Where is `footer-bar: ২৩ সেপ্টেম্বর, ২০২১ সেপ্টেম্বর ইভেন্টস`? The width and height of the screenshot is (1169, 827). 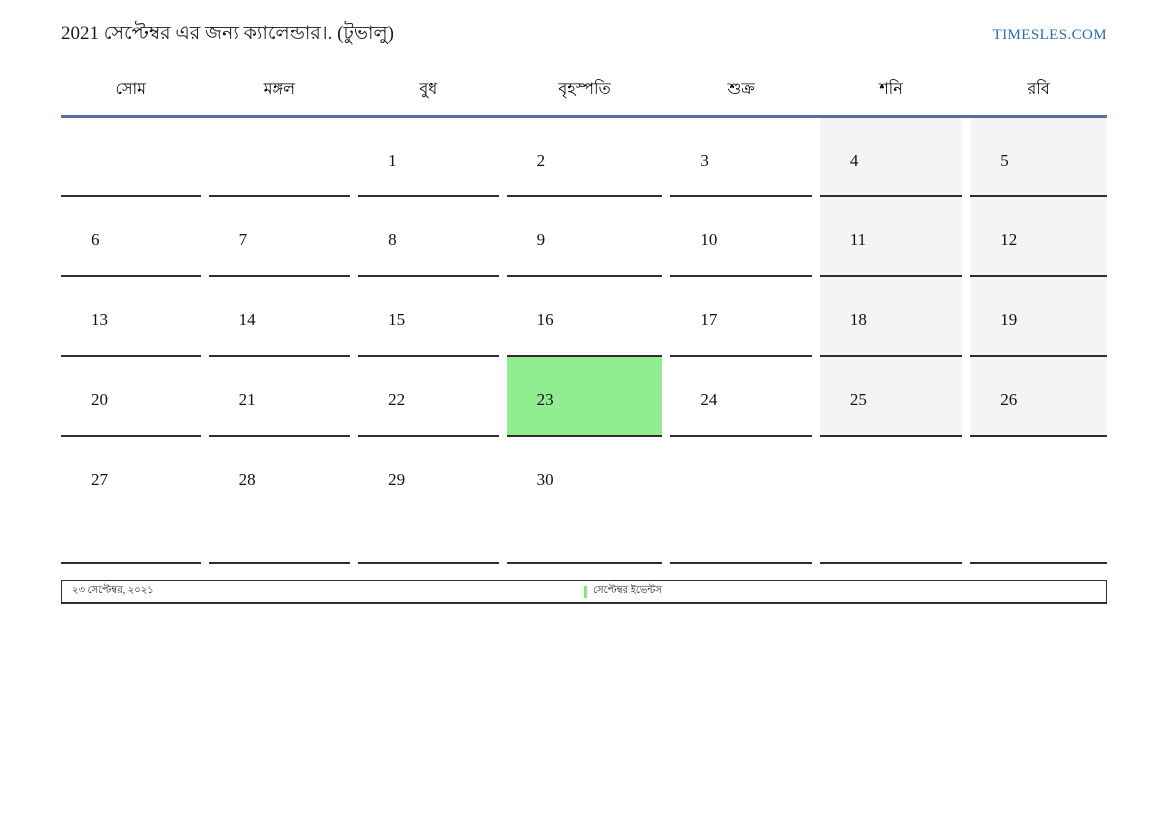 footer-bar: ২৩ সেপ্টেম্বর, ২০২১ সেপ্টেম্বর ইভেন্টস is located at coordinates (584, 592).